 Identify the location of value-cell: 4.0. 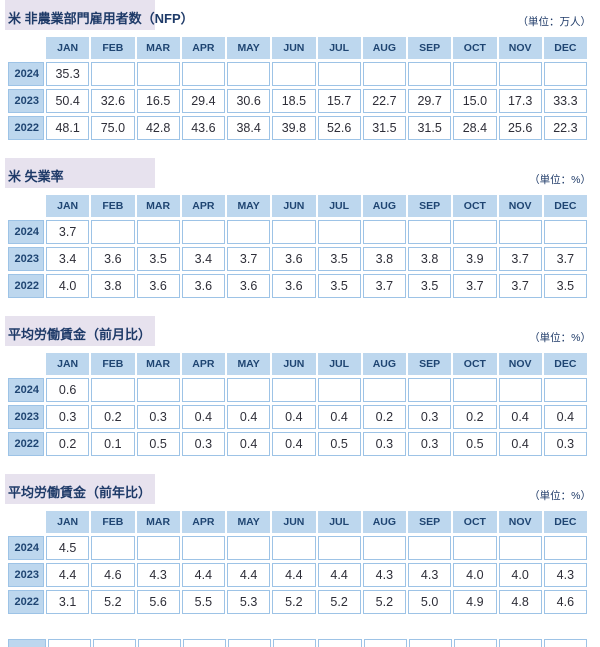
(475, 575).